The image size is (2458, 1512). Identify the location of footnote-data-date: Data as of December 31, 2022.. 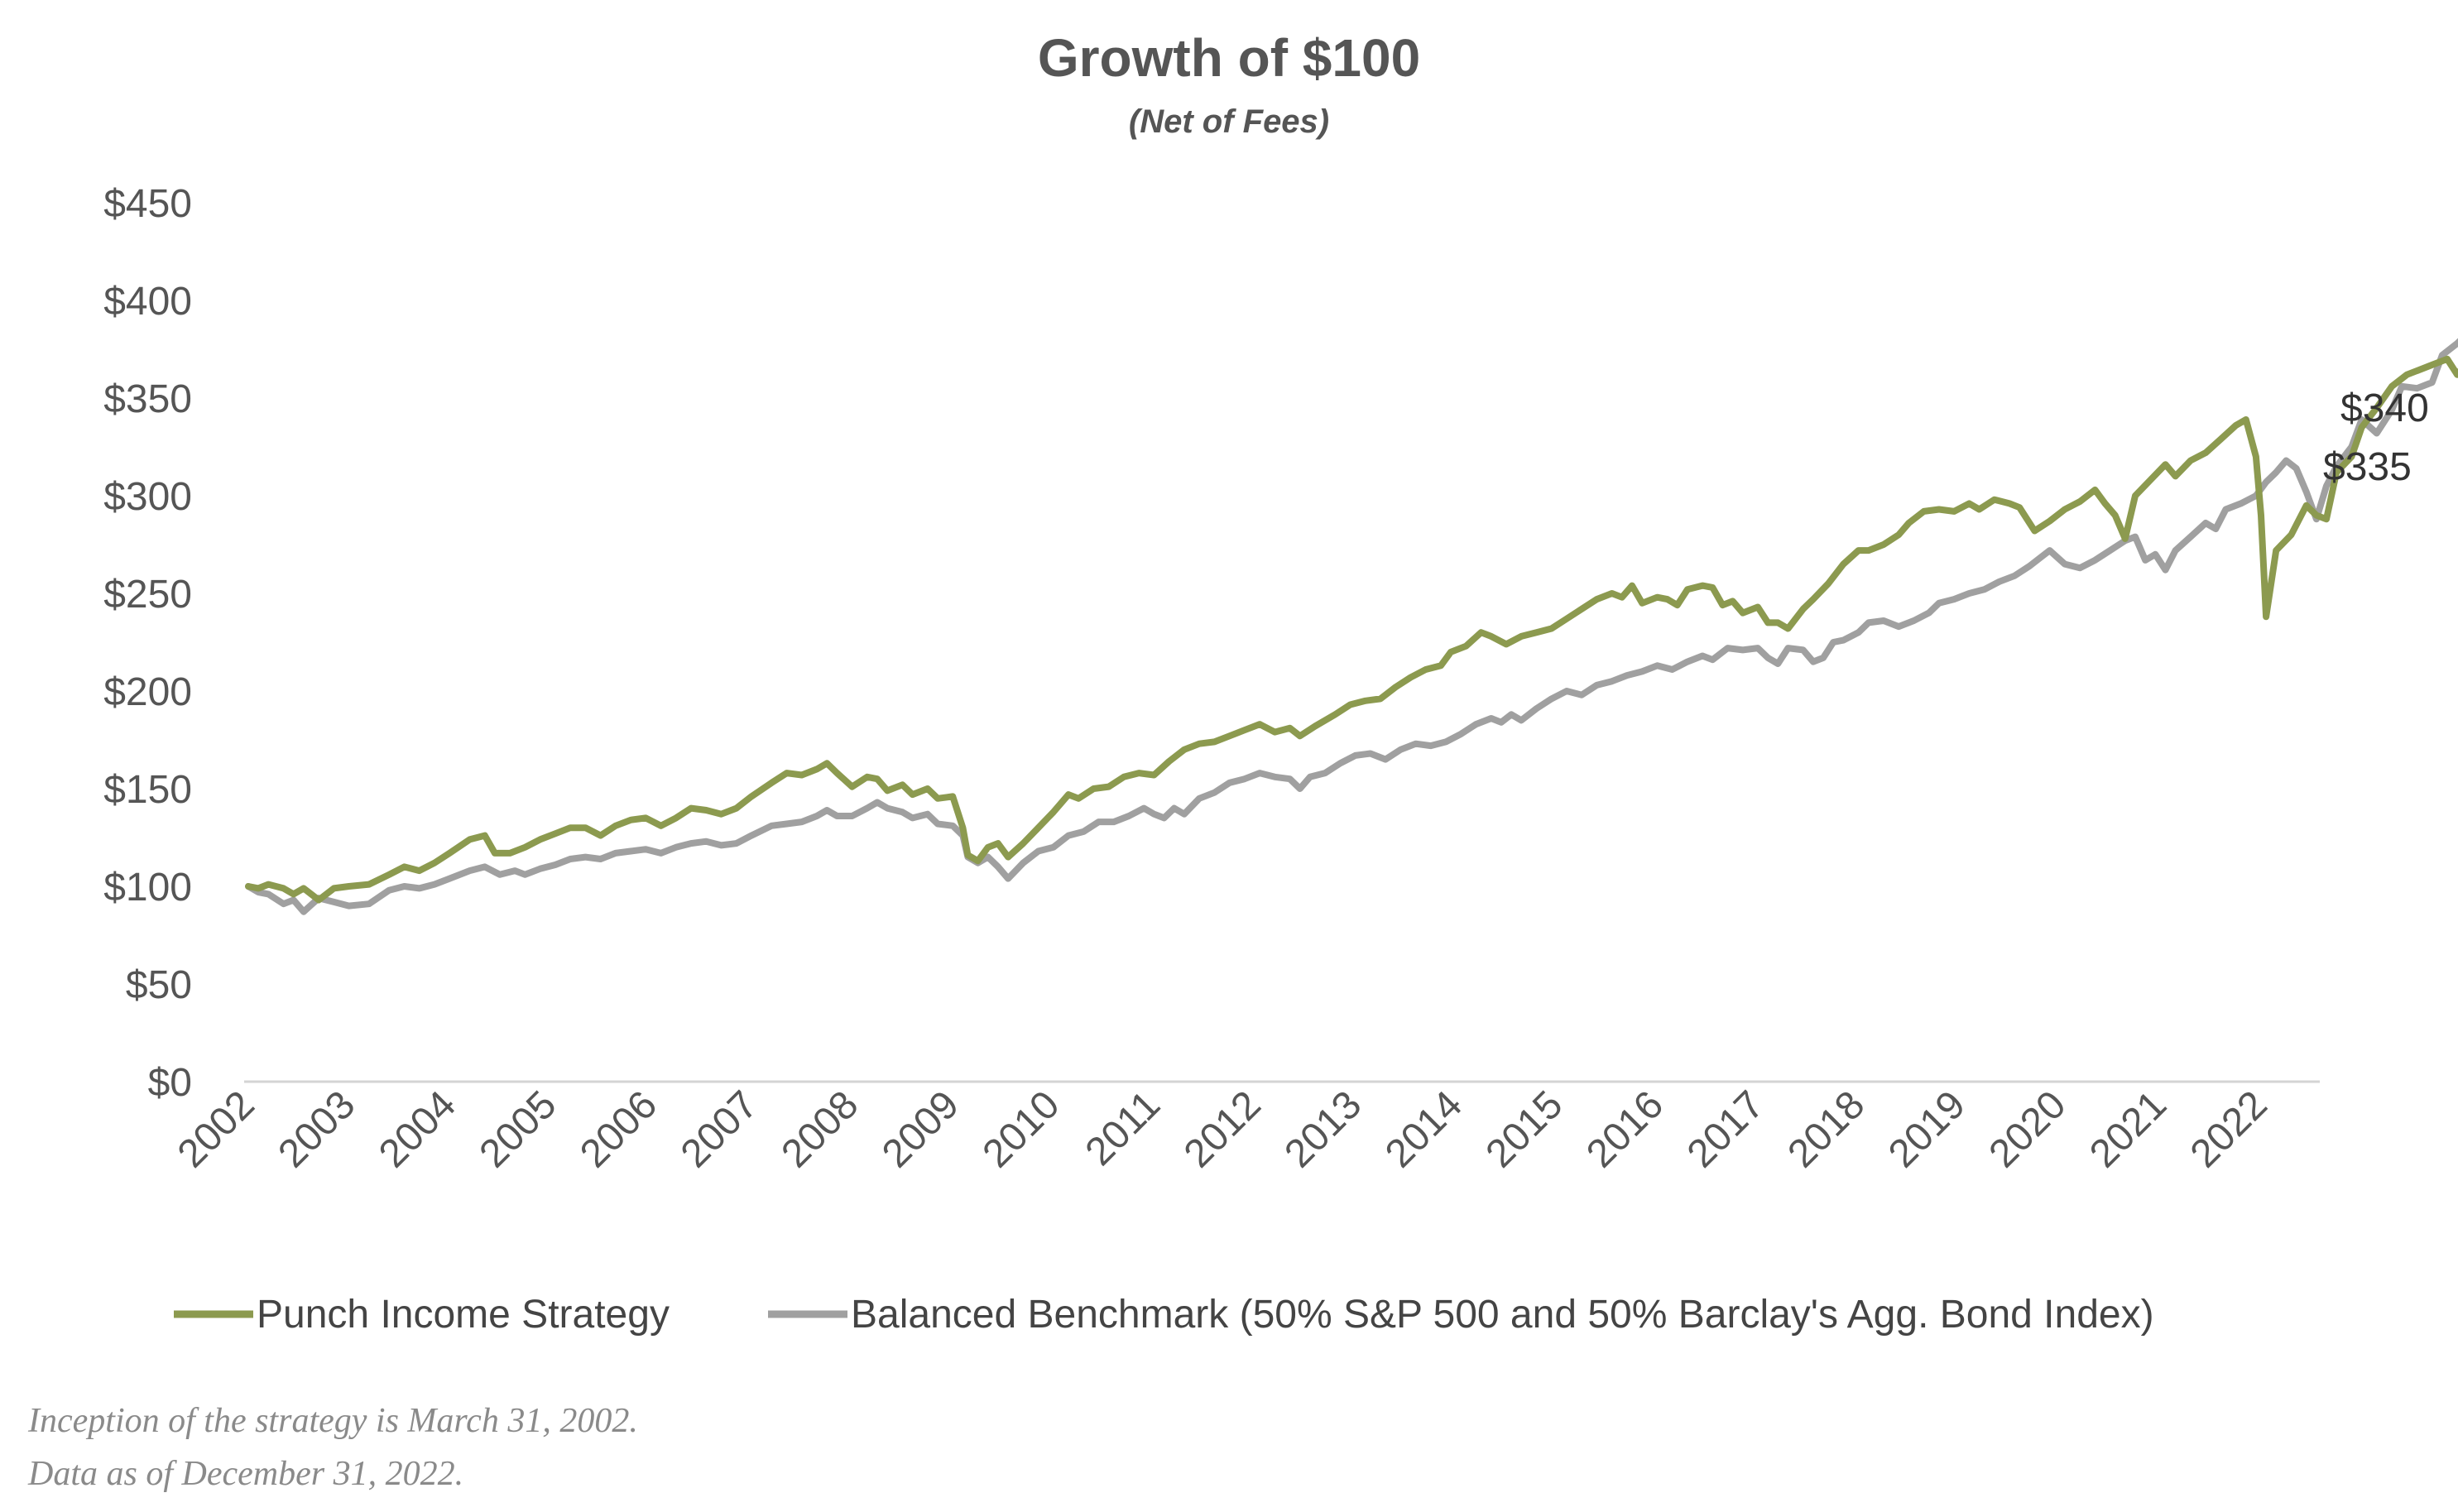
(246, 1474).